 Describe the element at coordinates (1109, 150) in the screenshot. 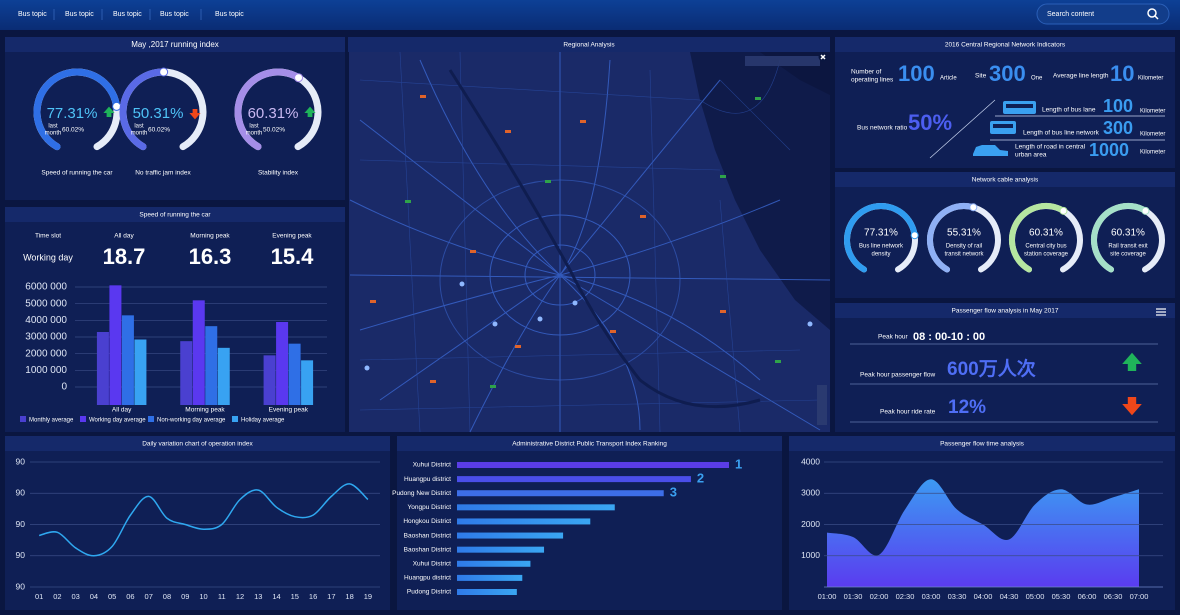

I see `length-value: 1000` at that location.